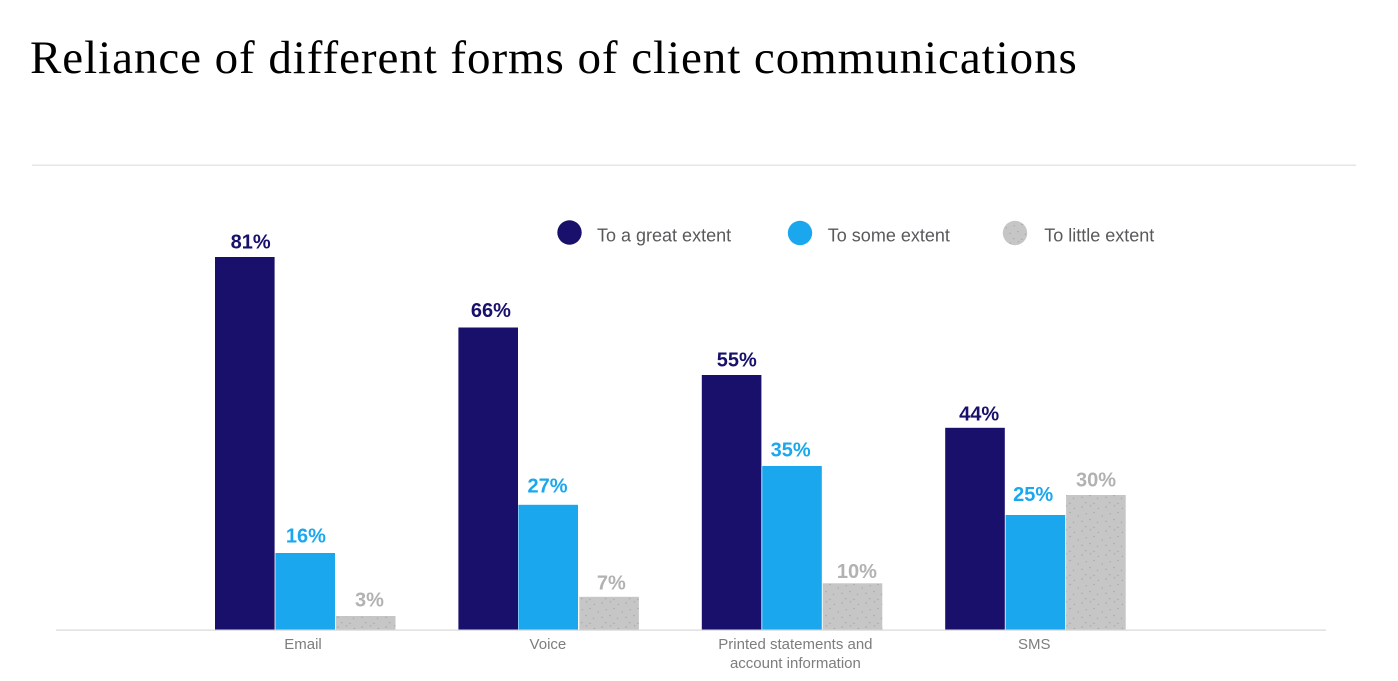 This screenshot has height=681, width=1398. What do you see at coordinates (303, 644) in the screenshot?
I see `svg-text: Email` at bounding box center [303, 644].